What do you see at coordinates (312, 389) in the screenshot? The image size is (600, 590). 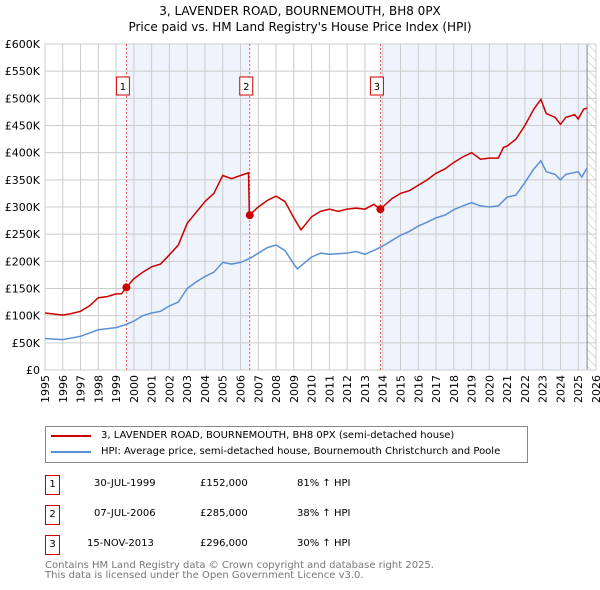 I see `x-tick-label: 2010` at bounding box center [312, 389].